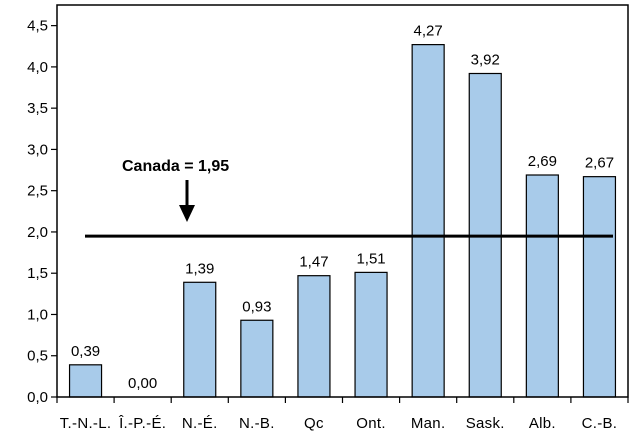 The image size is (637, 437). What do you see at coordinates (37, 108) in the screenshot?
I see `y-tick-label-7: 3,5` at bounding box center [37, 108].